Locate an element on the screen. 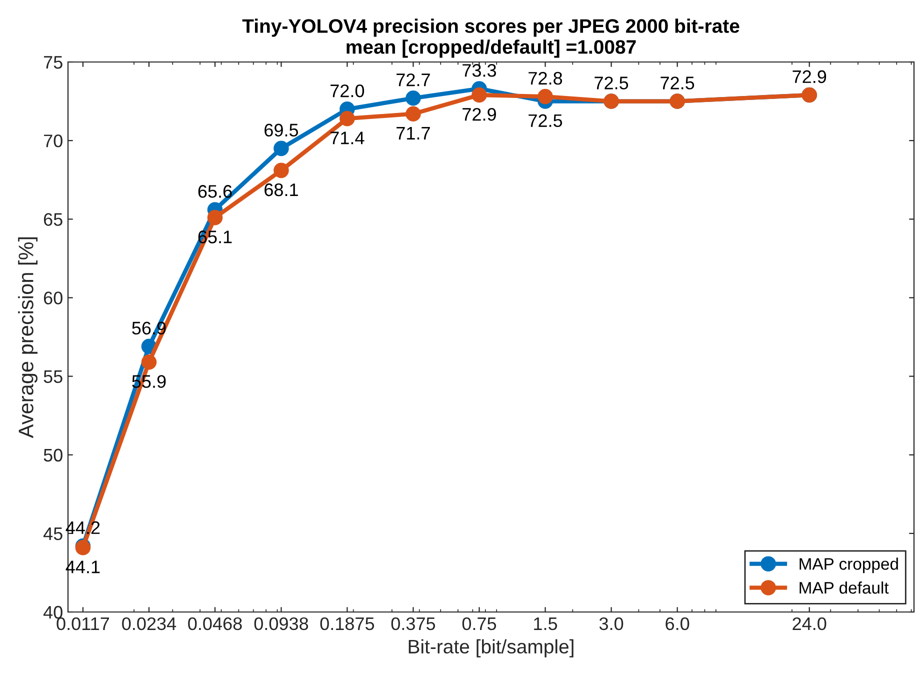 The height and width of the screenshot is (679, 924). y-axis-title: Average precision [%] is located at coordinates (28, 337).